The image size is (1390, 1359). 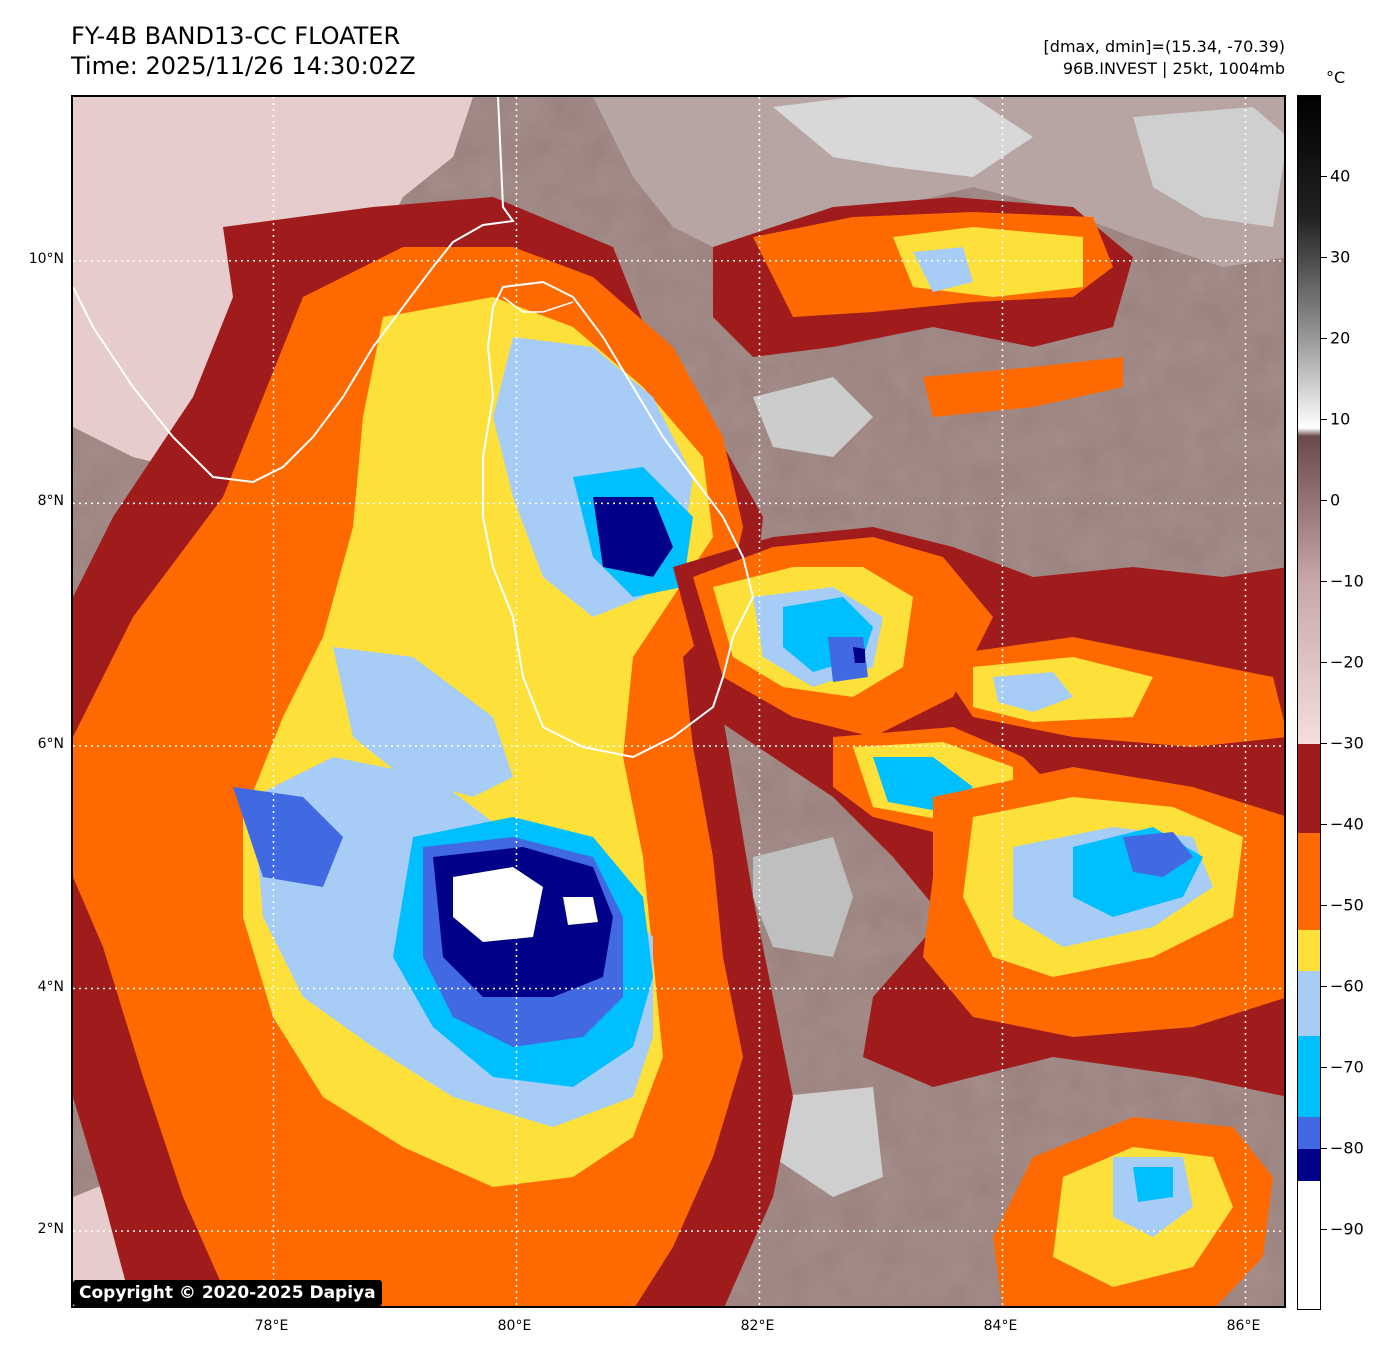 What do you see at coordinates (1340, 338) in the screenshot?
I see `colorbar-tick-label: 20` at bounding box center [1340, 338].